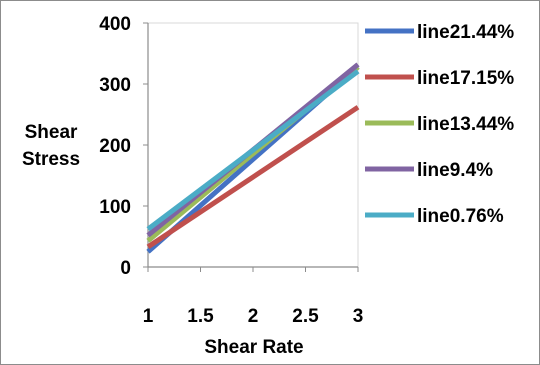 The height and width of the screenshot is (365, 540). I want to click on y-axis-ticks: 0 100 200 300 400, so click(123, 146).